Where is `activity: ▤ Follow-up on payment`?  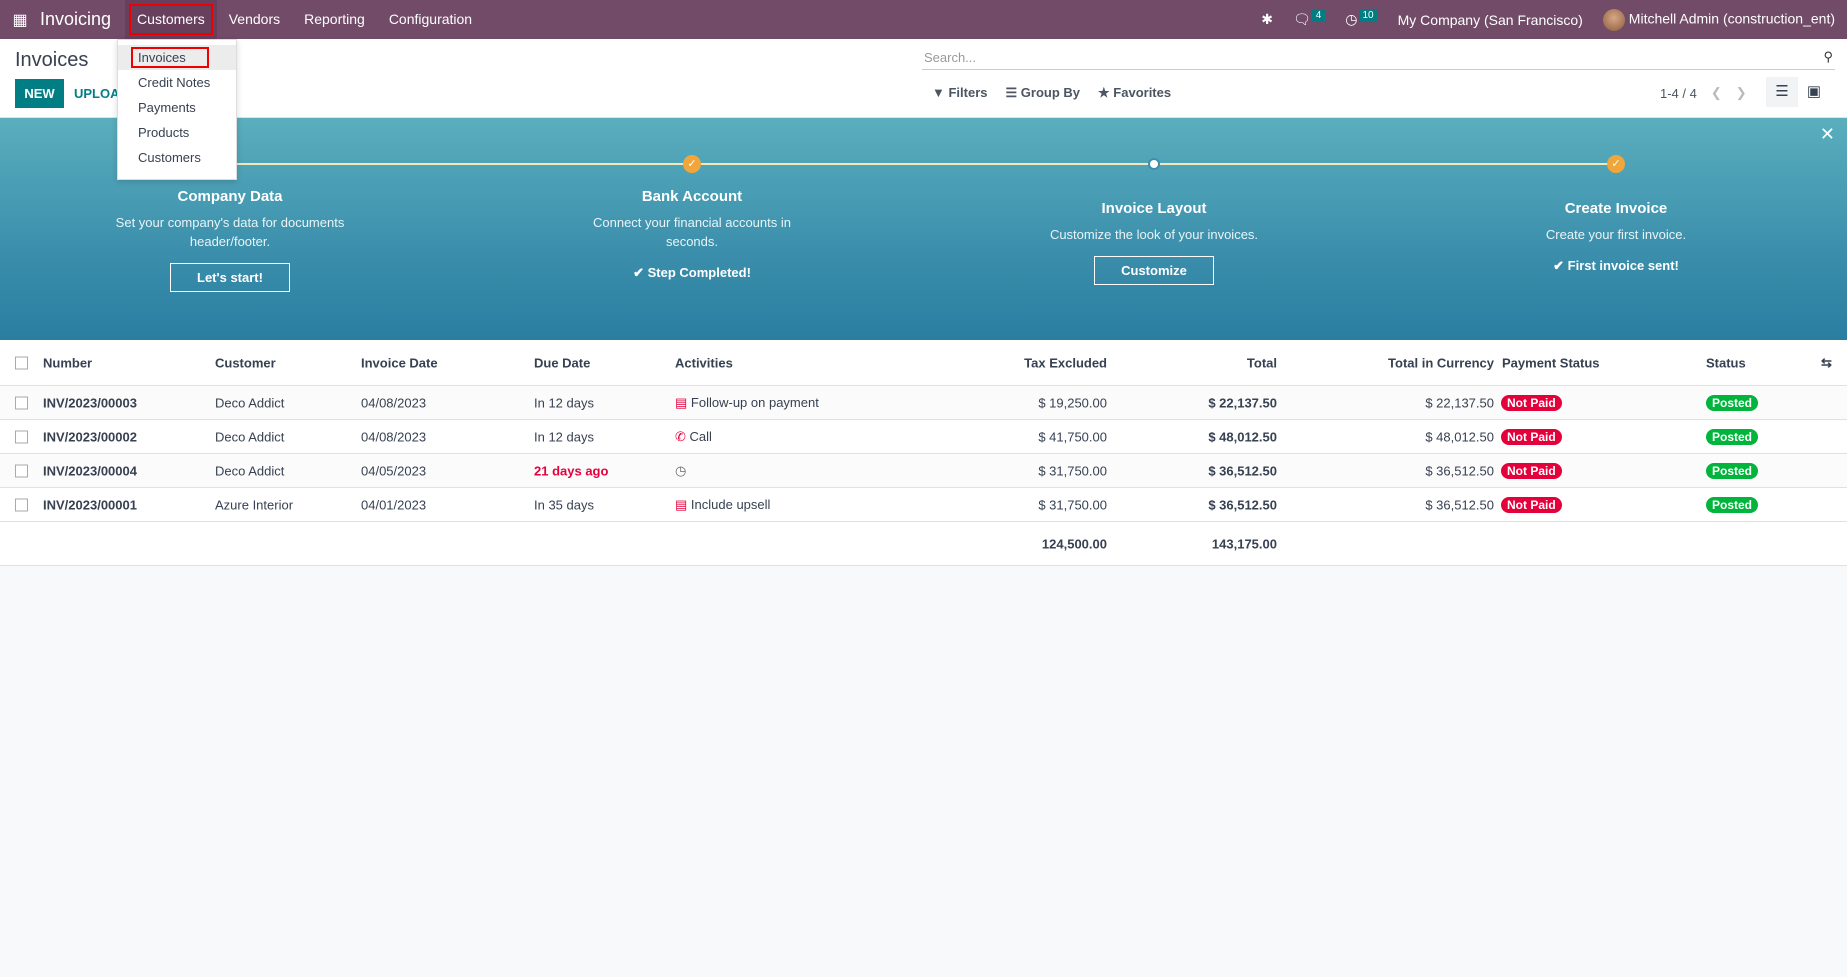
activity: ▤ Follow-up on payment is located at coordinates (747, 403).